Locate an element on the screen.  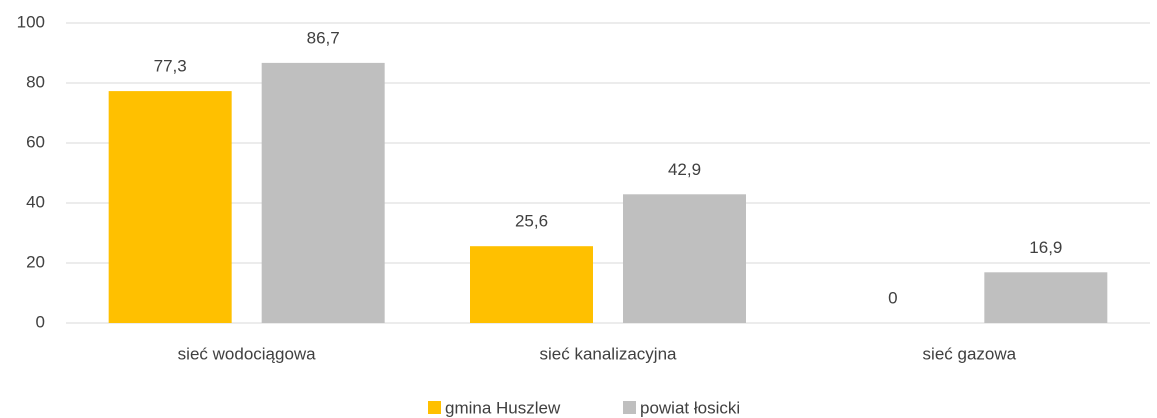
x-tick-label: sieć gazowa is located at coordinates (970, 353).